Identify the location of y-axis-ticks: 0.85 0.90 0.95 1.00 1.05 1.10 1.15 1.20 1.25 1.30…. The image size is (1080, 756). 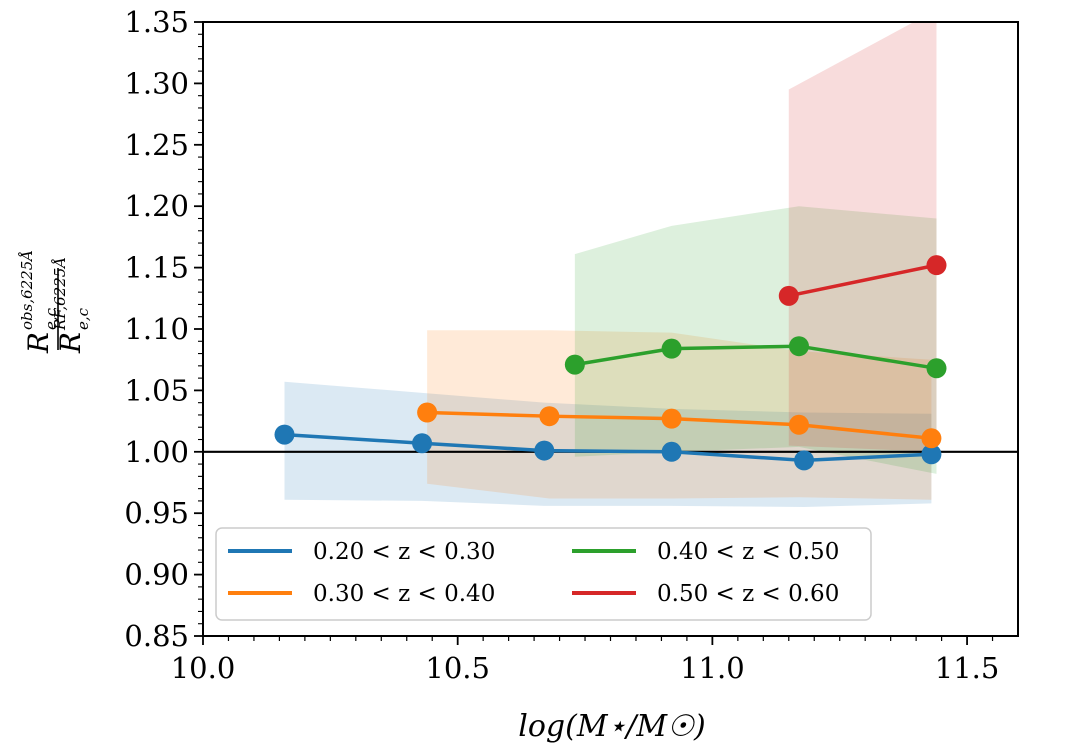
(163, 329).